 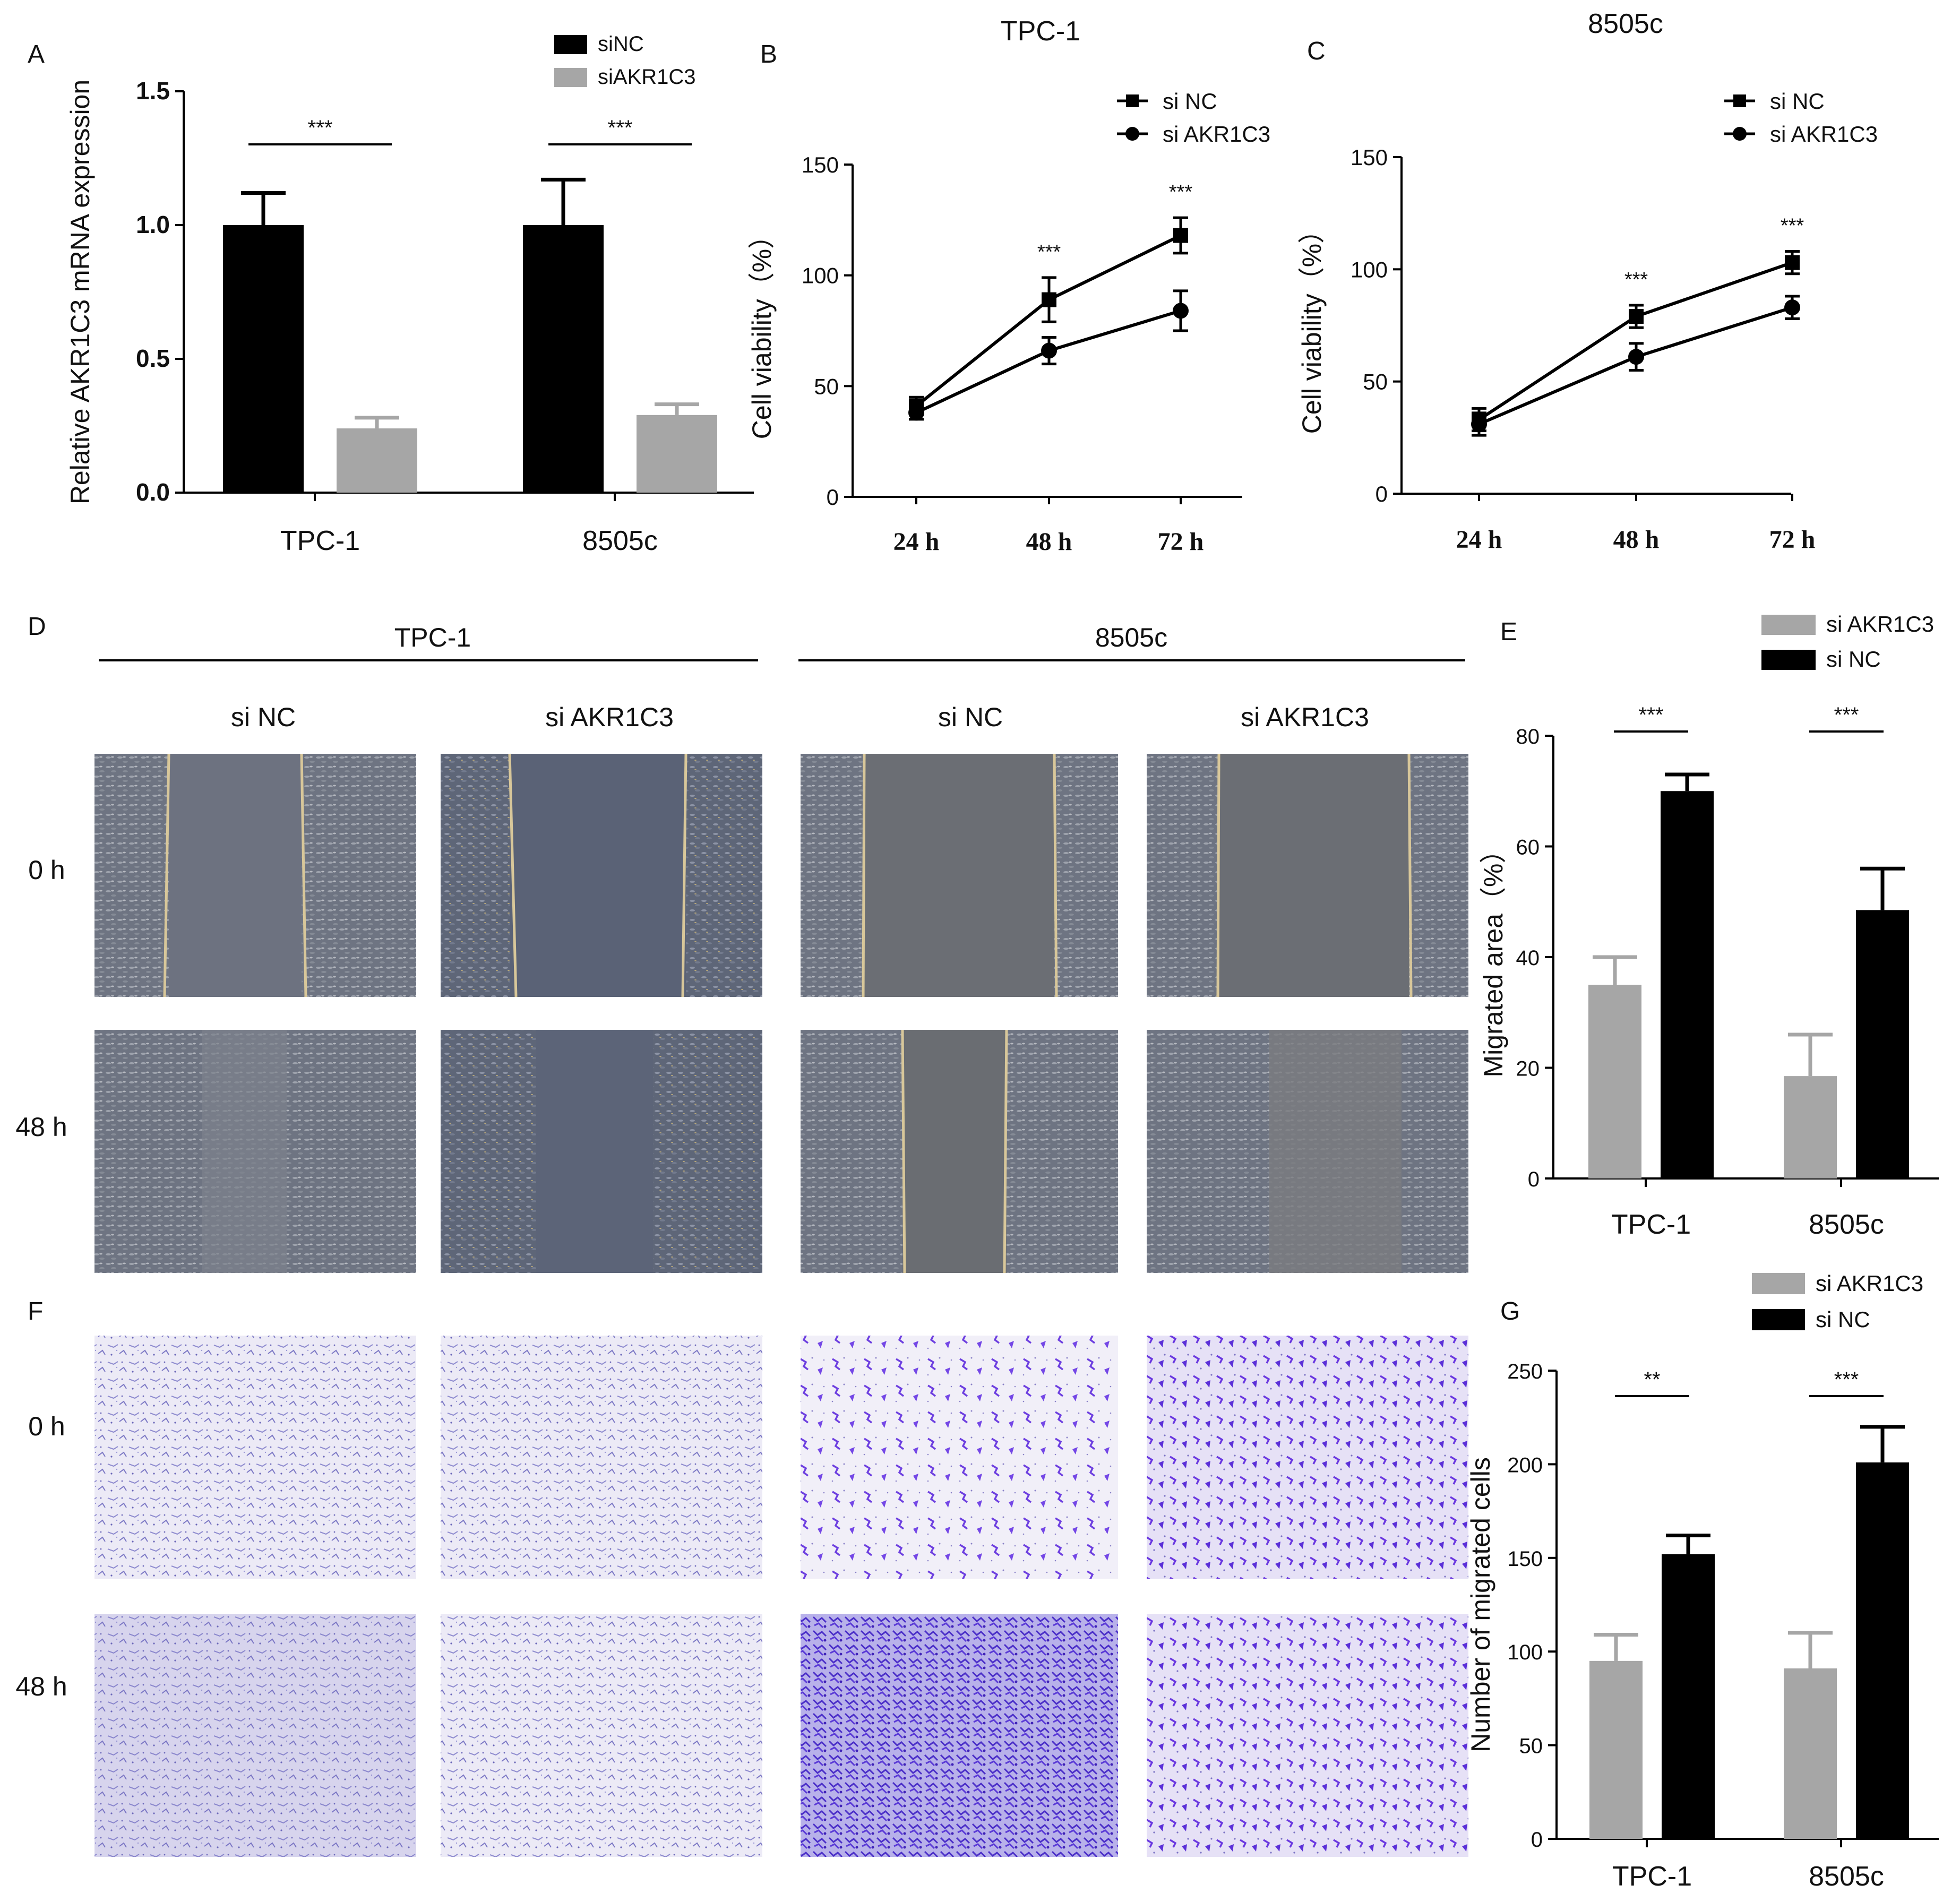 What do you see at coordinates (153, 492) in the screenshot?
I see `y-tick-label: 0.0` at bounding box center [153, 492].